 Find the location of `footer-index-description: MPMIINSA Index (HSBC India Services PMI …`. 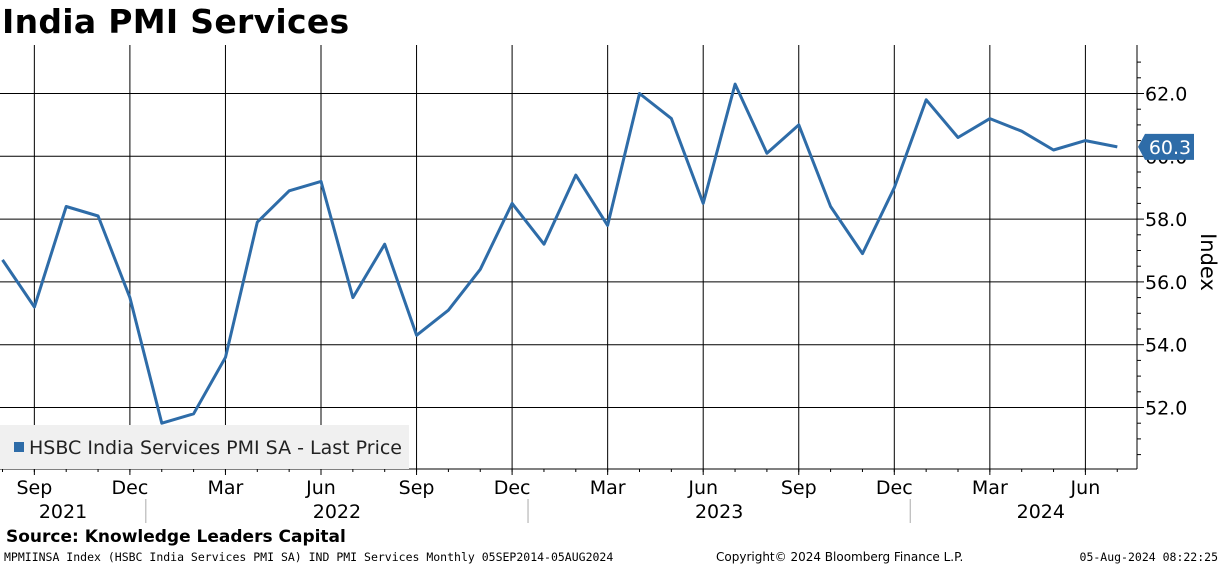

footer-index-description: MPMIINSA Index (HSBC India Services PMI … is located at coordinates (309, 557).